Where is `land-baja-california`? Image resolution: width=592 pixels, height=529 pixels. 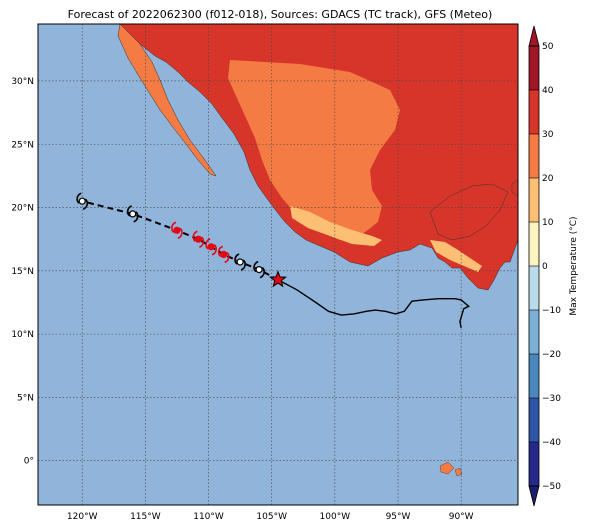 land-baja-california is located at coordinates (167, 100).